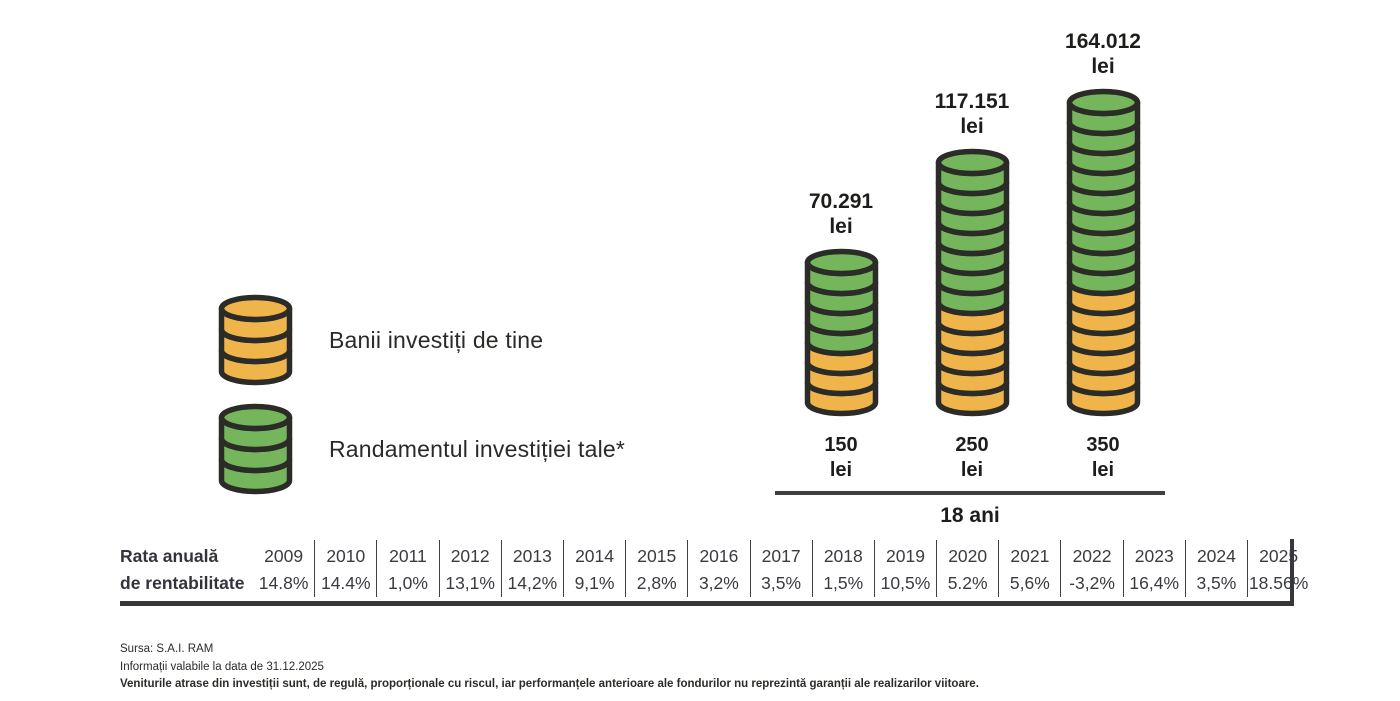  Describe the element at coordinates (531, 568) in the screenshot. I see `table-year-cell: 2013 14,2%` at that location.